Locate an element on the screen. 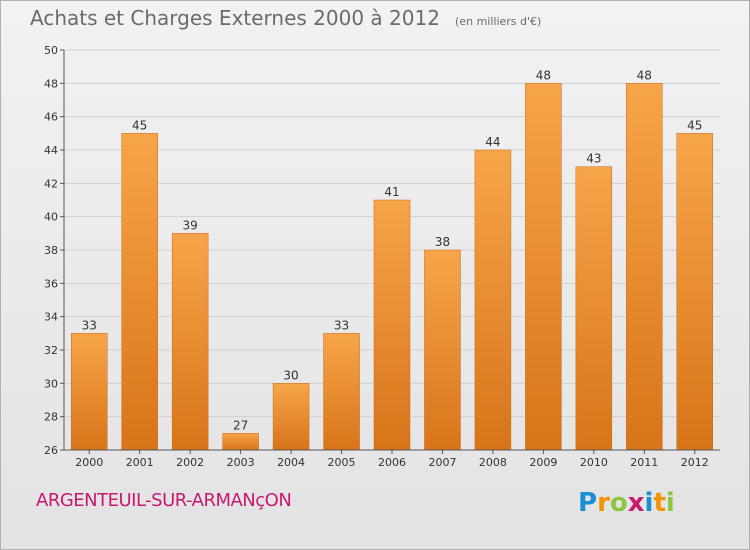 This screenshot has height=550, width=750. data-label: 43 is located at coordinates (593, 159).